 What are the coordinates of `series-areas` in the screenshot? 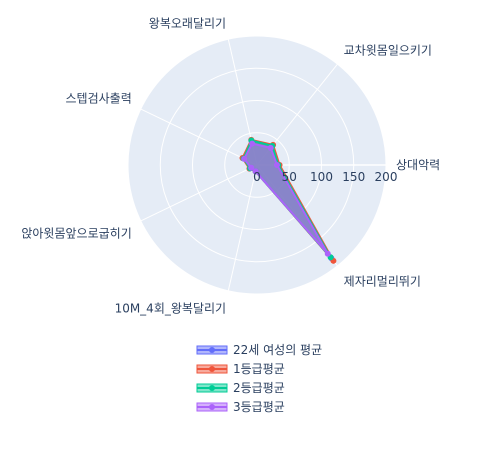 It's located at (288, 200).